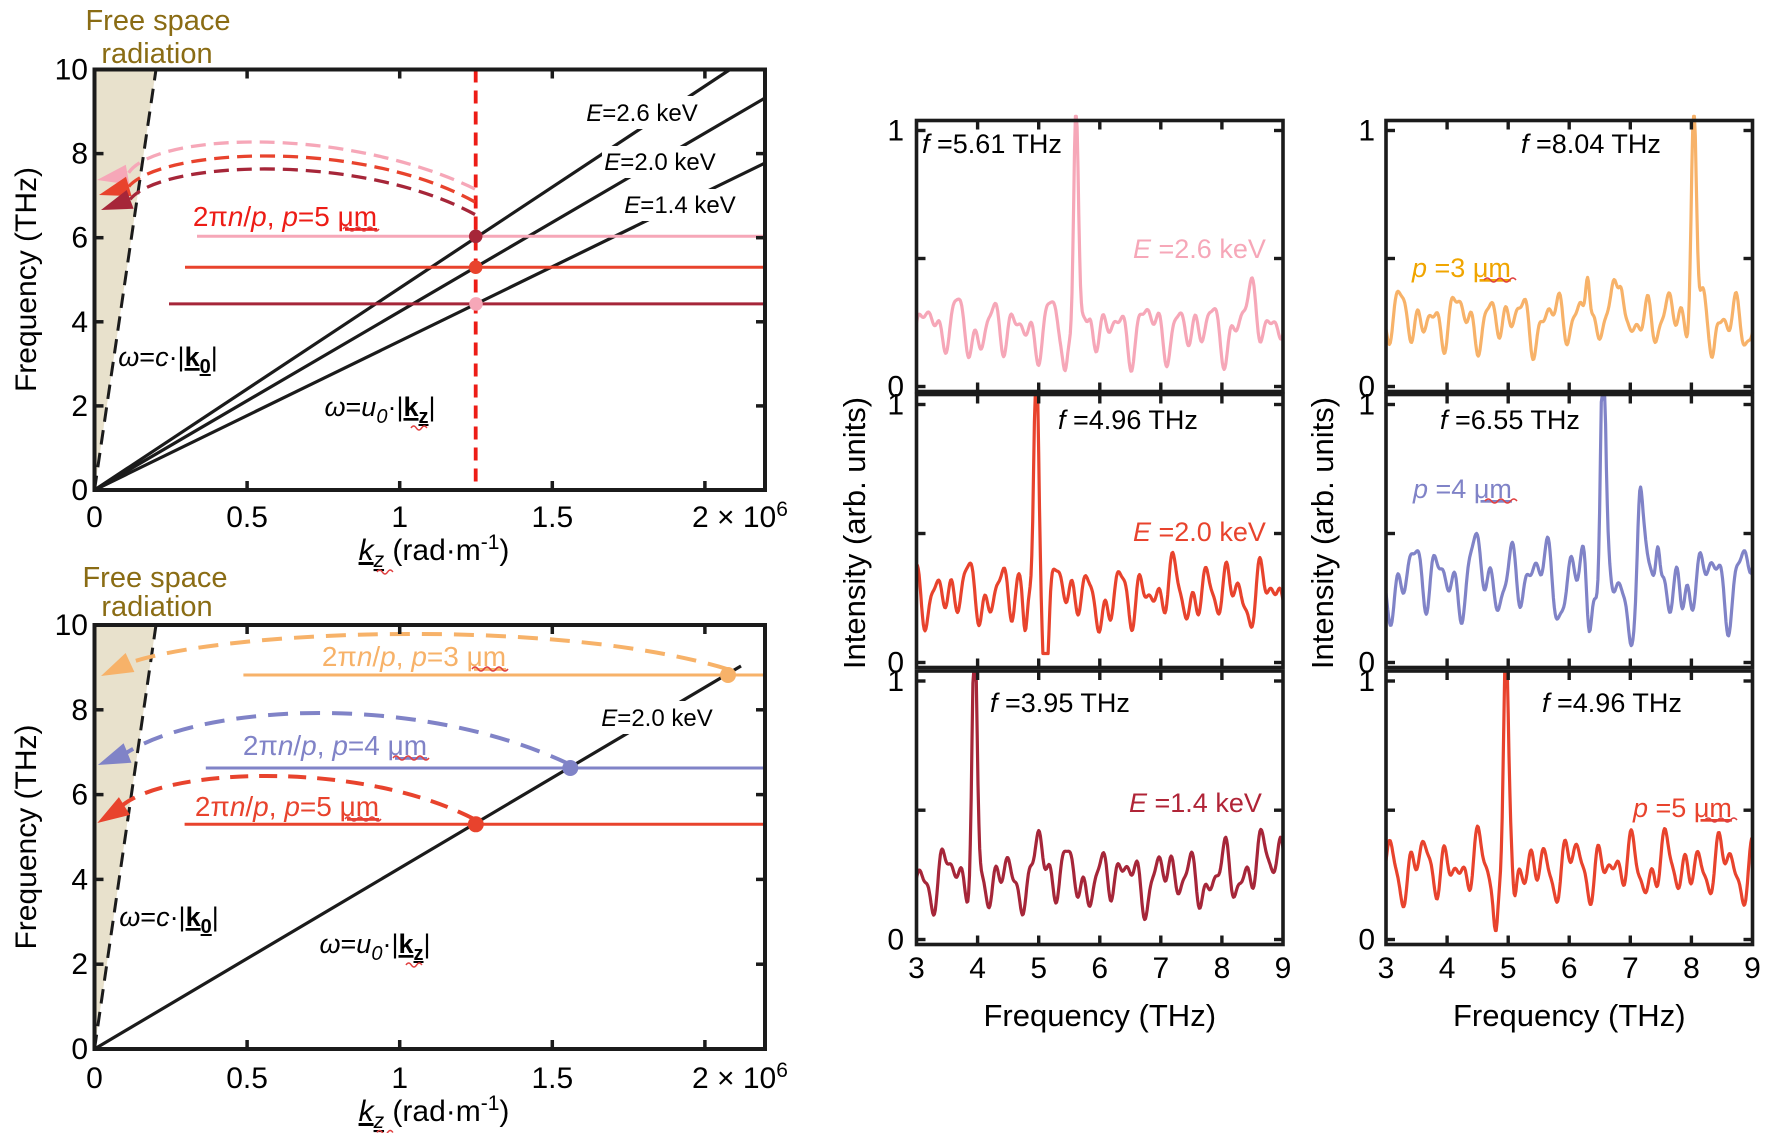 This screenshot has height=1133, width=1785. I want to click on svg-text: ω=c·|k0|, so click(168, 360).